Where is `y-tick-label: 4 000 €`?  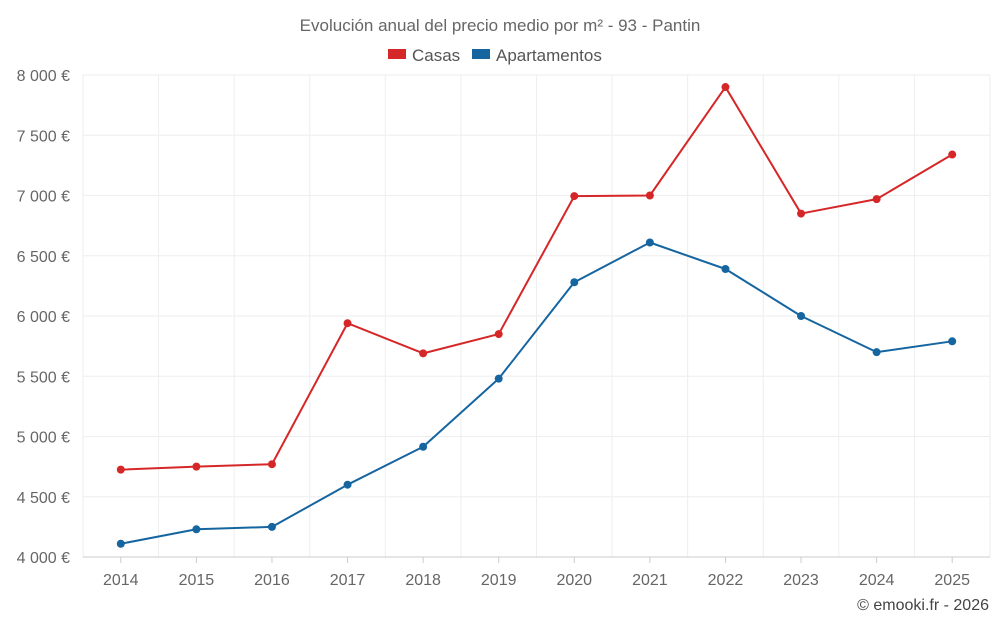 y-tick-label: 4 000 € is located at coordinates (43, 558).